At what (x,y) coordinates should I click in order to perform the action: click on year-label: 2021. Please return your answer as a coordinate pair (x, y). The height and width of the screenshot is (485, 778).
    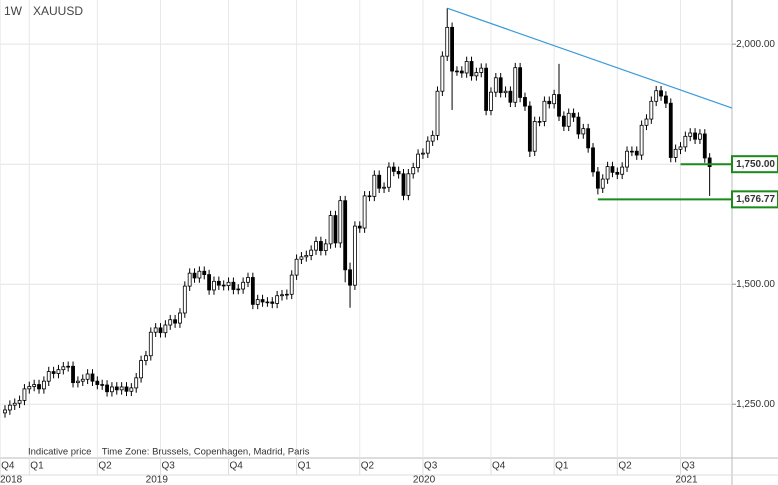
    Looking at the image, I should click on (686, 480).